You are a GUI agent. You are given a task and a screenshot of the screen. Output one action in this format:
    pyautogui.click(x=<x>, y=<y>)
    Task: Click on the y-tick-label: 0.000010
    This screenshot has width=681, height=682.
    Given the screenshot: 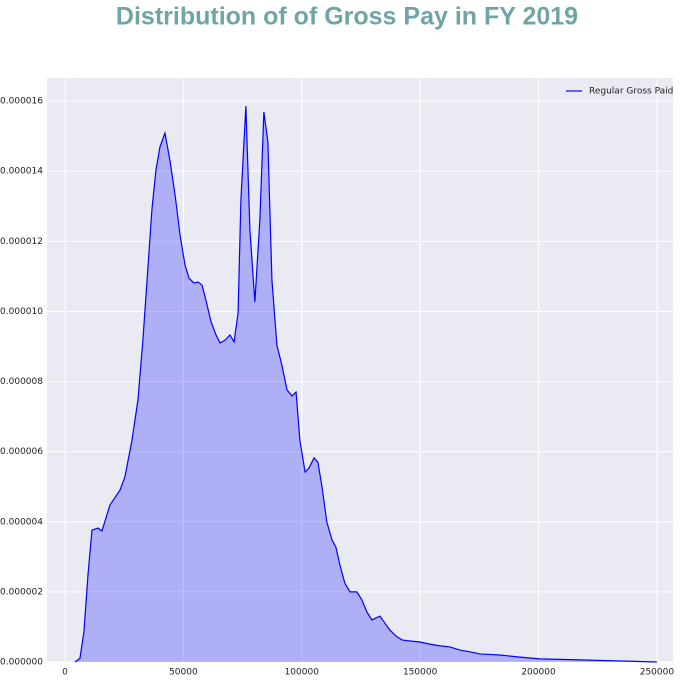 What is the action you would take?
    pyautogui.click(x=21, y=312)
    